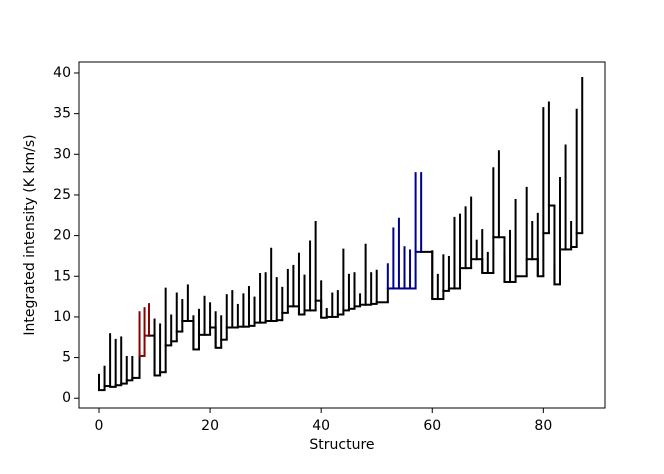 This screenshot has height=474, width=664. I want to click on x-tick-label: 60, so click(432, 426).